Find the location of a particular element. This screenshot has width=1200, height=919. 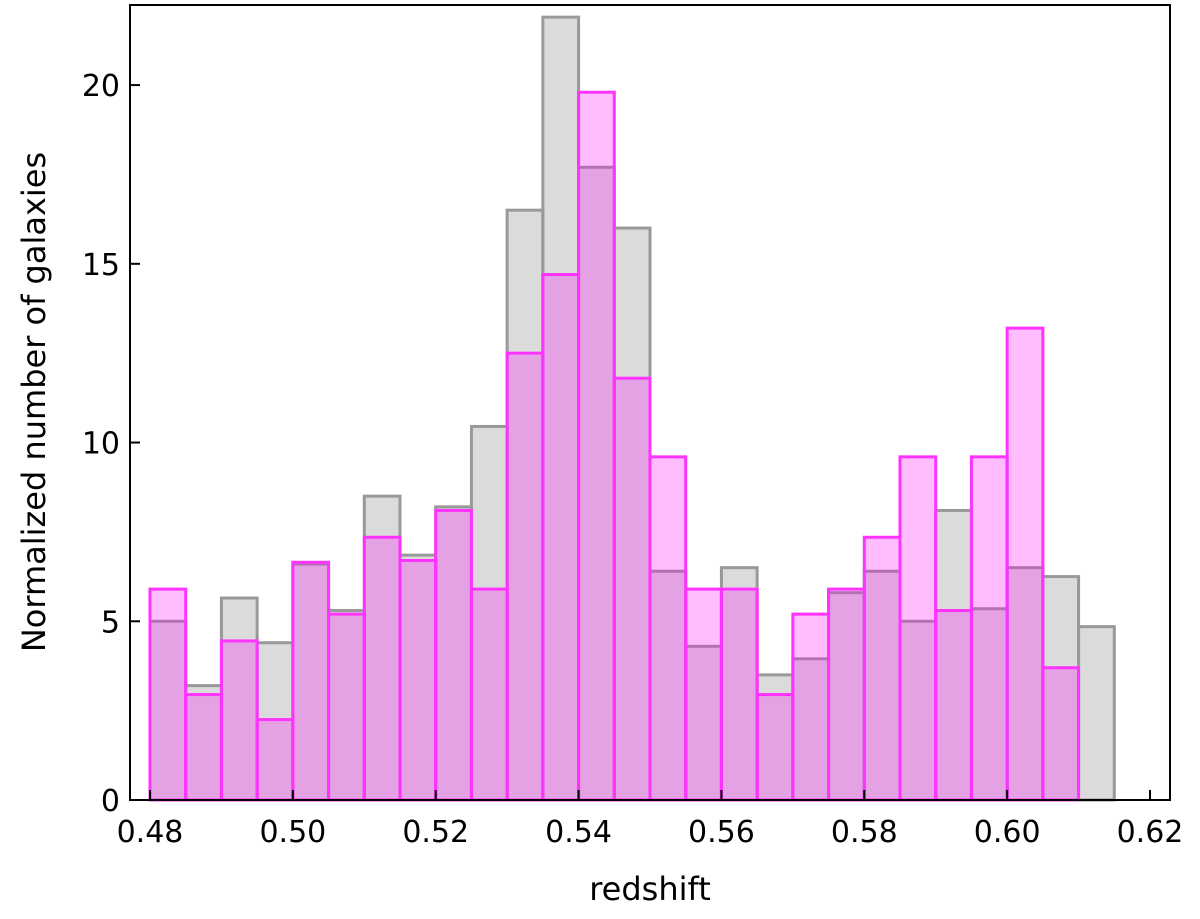

x-tick-label: 0.60 is located at coordinates (1007, 832).